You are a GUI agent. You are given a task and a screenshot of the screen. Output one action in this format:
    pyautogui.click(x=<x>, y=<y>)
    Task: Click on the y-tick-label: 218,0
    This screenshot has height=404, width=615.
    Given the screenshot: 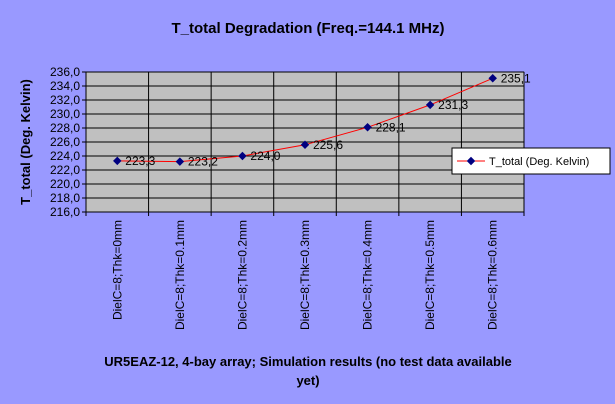 What is the action you would take?
    pyautogui.click(x=65, y=198)
    